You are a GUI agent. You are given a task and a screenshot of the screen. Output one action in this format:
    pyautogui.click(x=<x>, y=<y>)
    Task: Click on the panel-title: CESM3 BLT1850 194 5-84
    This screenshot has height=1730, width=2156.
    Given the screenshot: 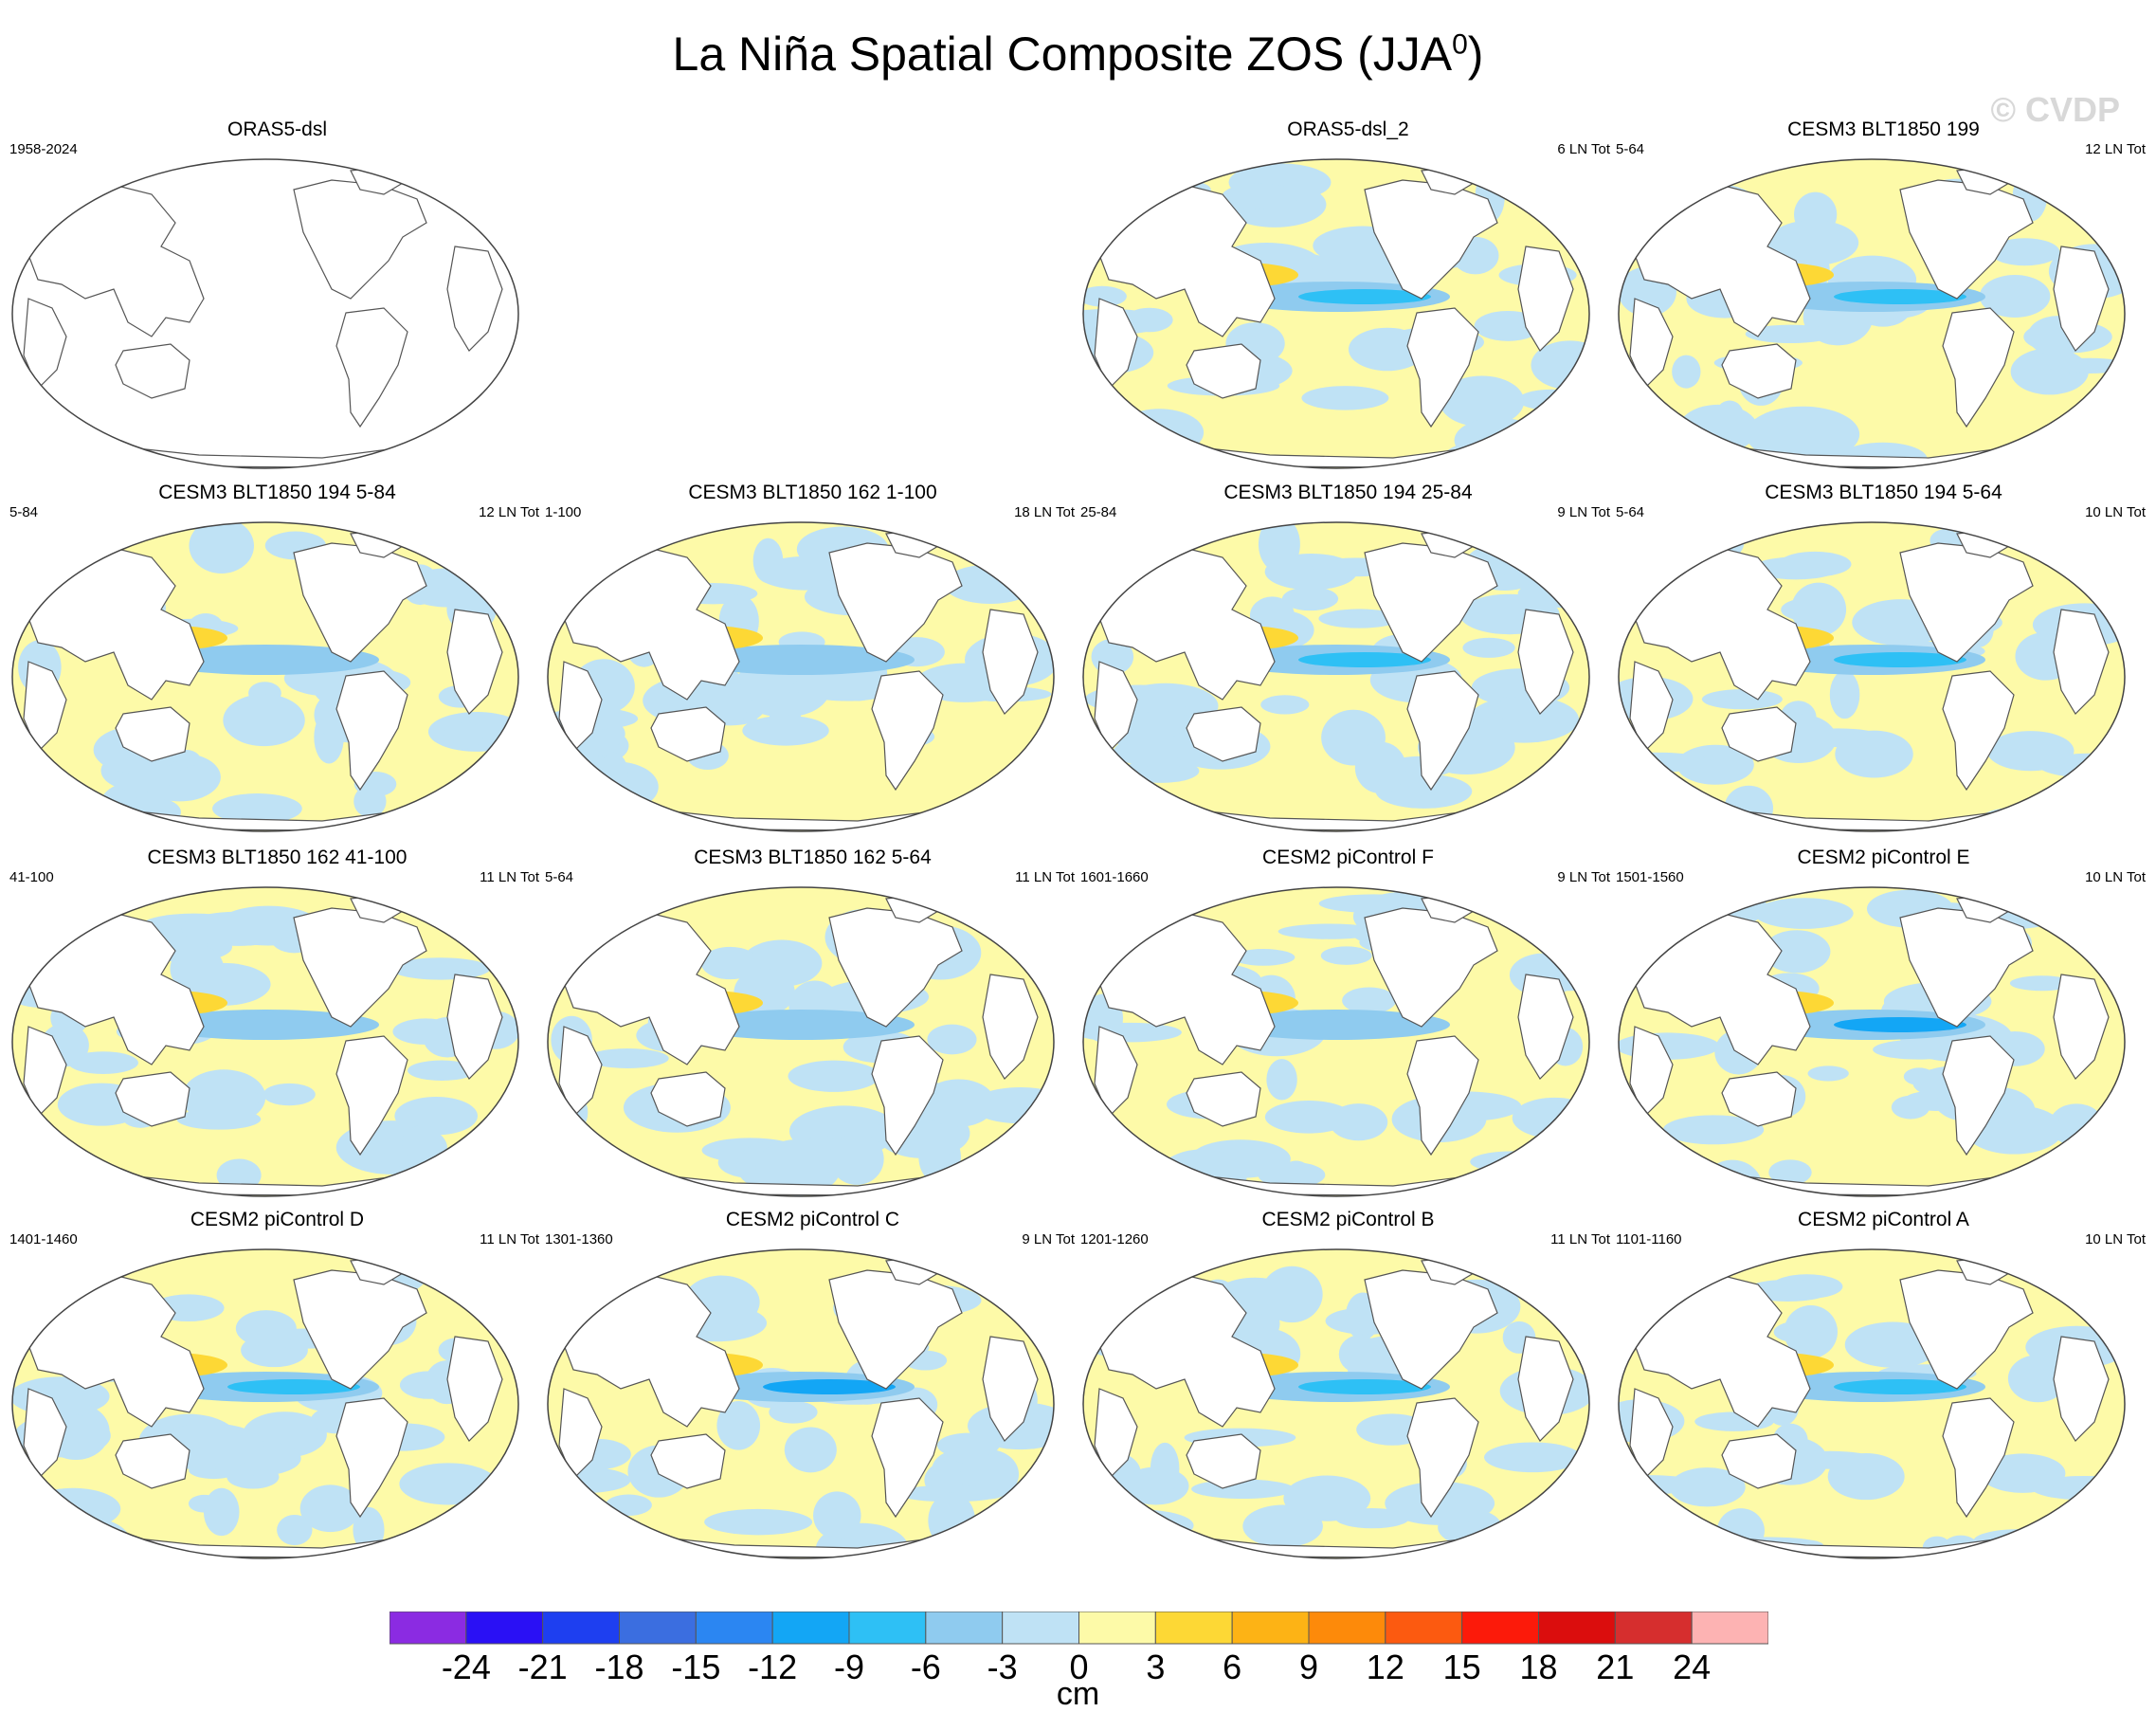 What is the action you would take?
    pyautogui.click(x=277, y=492)
    